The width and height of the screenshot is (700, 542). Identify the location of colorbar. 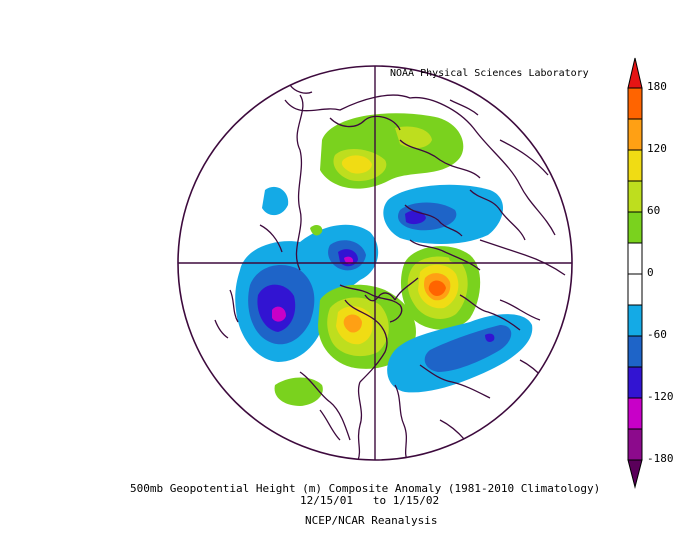
(635, 273).